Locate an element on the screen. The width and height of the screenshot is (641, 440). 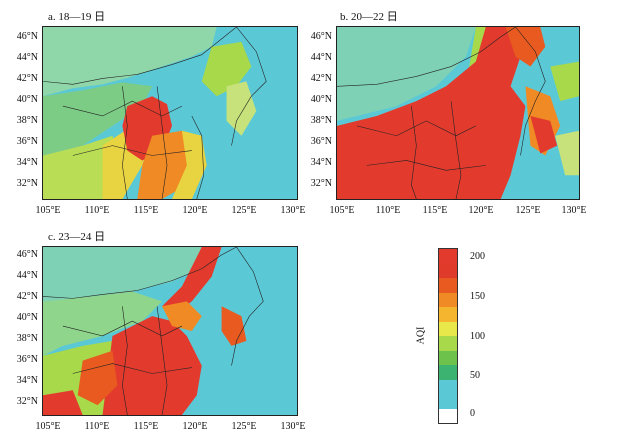
colorbar-tick: 0 is located at coordinates (472, 413).